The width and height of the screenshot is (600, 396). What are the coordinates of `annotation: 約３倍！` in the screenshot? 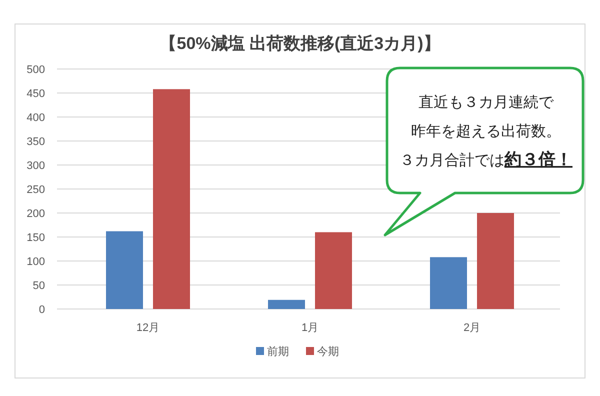 It's located at (538, 159).